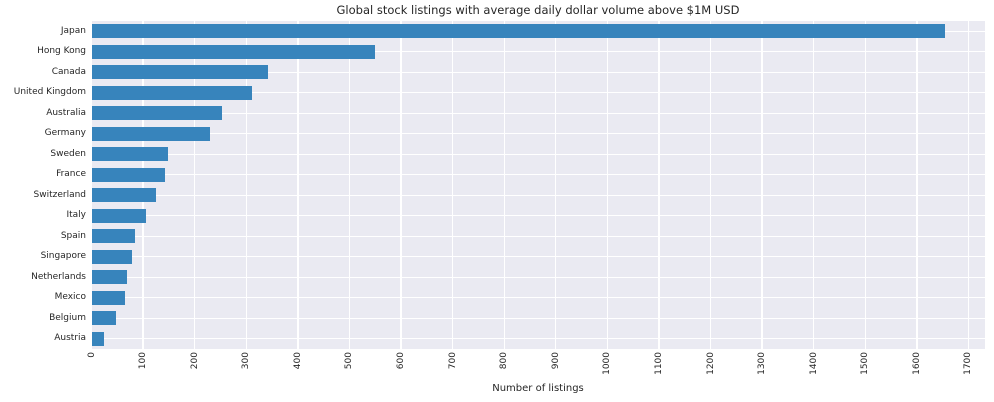 The image size is (994, 402). Describe the element at coordinates (658, 363) in the screenshot. I see `x-tick-label: 1100` at that location.